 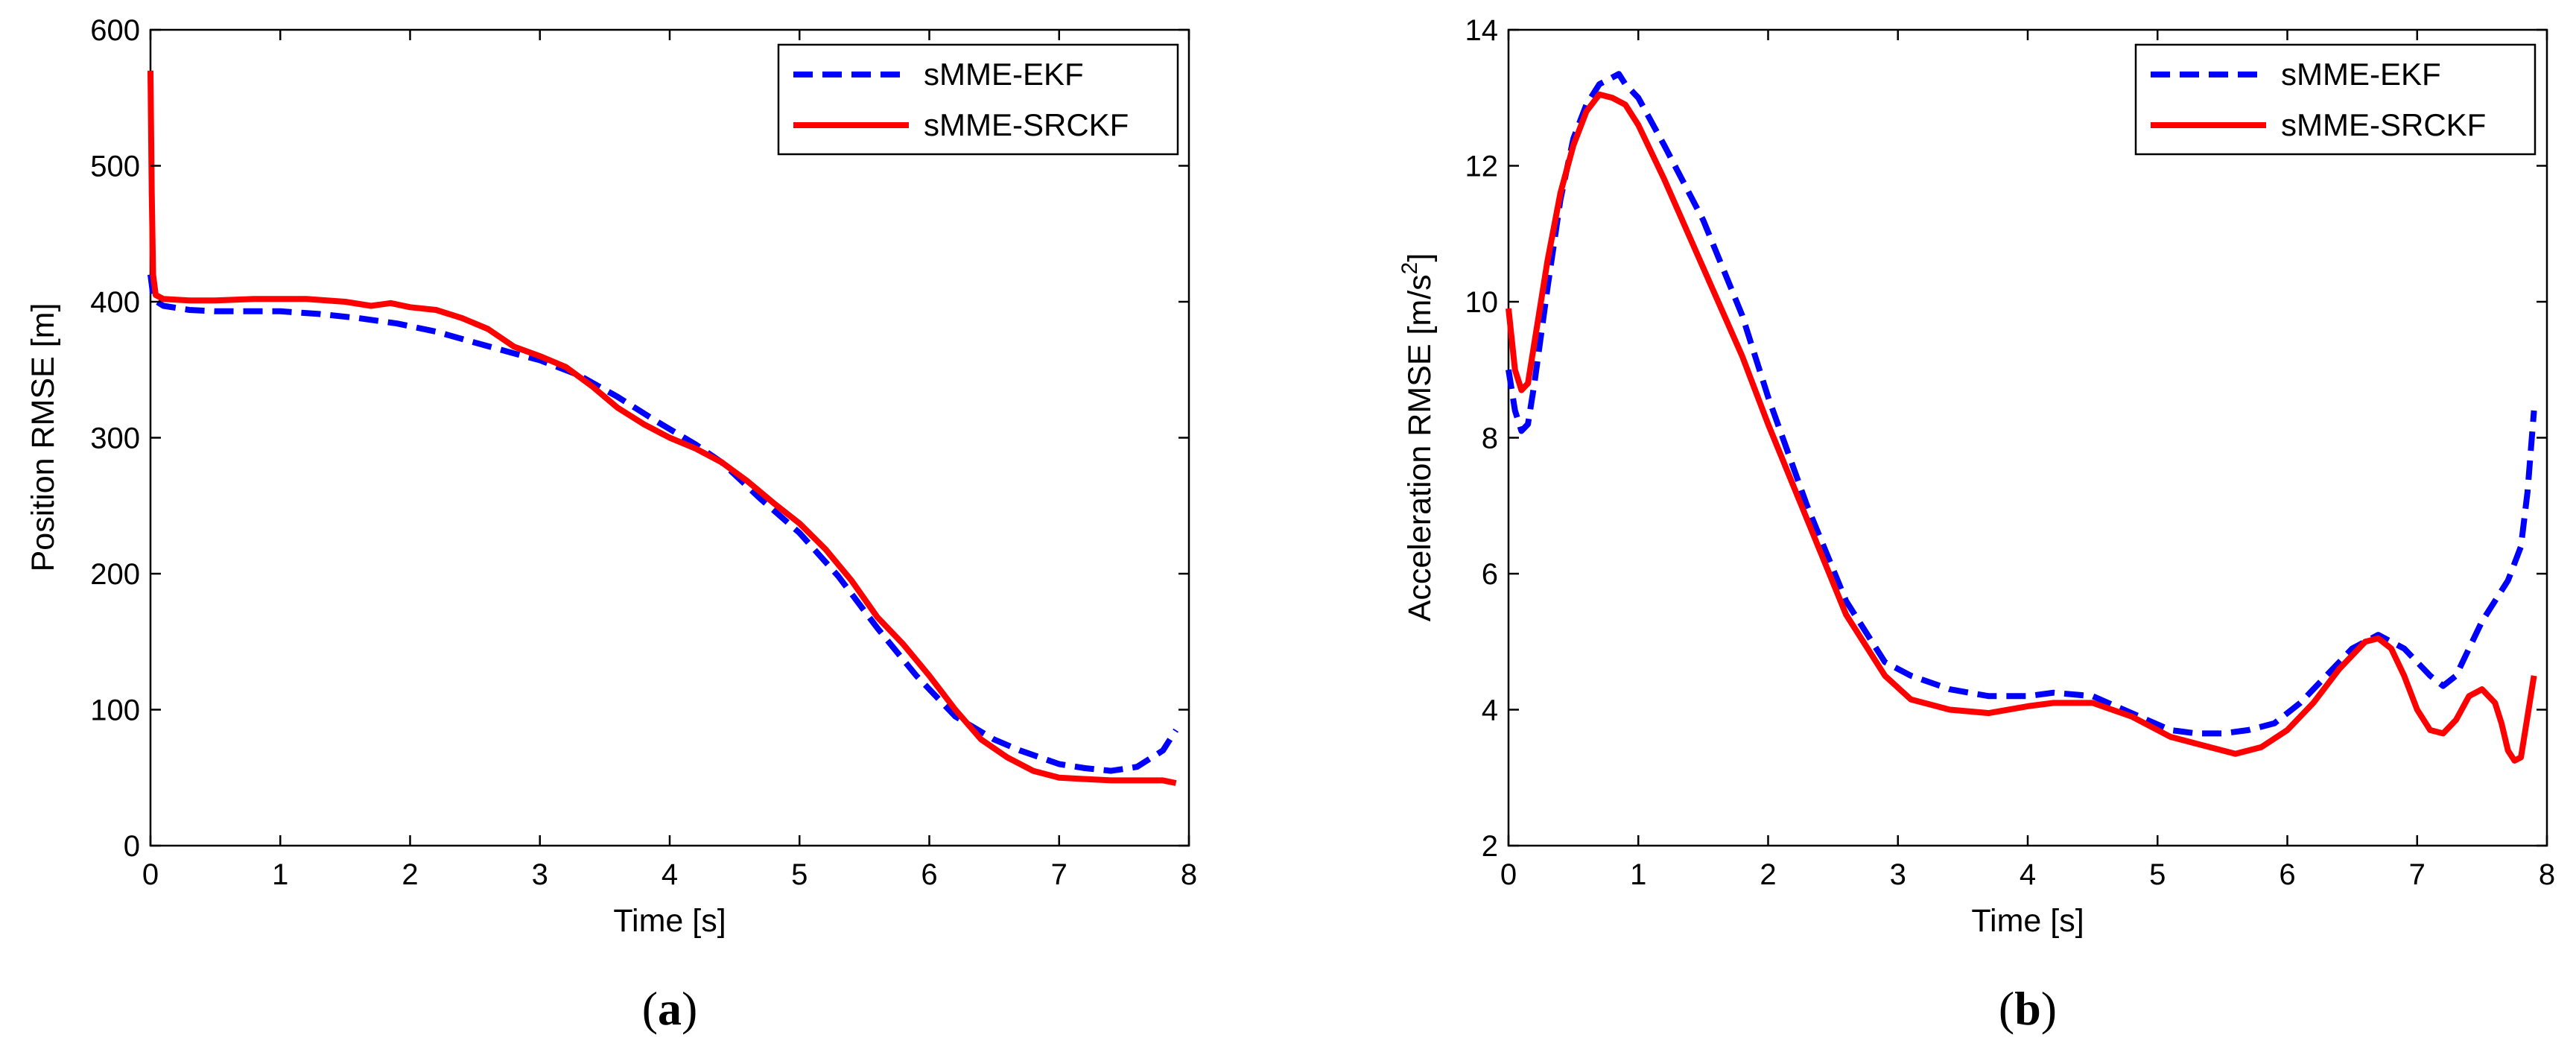 What do you see at coordinates (1768, 874) in the screenshot?
I see `chart-b-xtick-label: 2` at bounding box center [1768, 874].